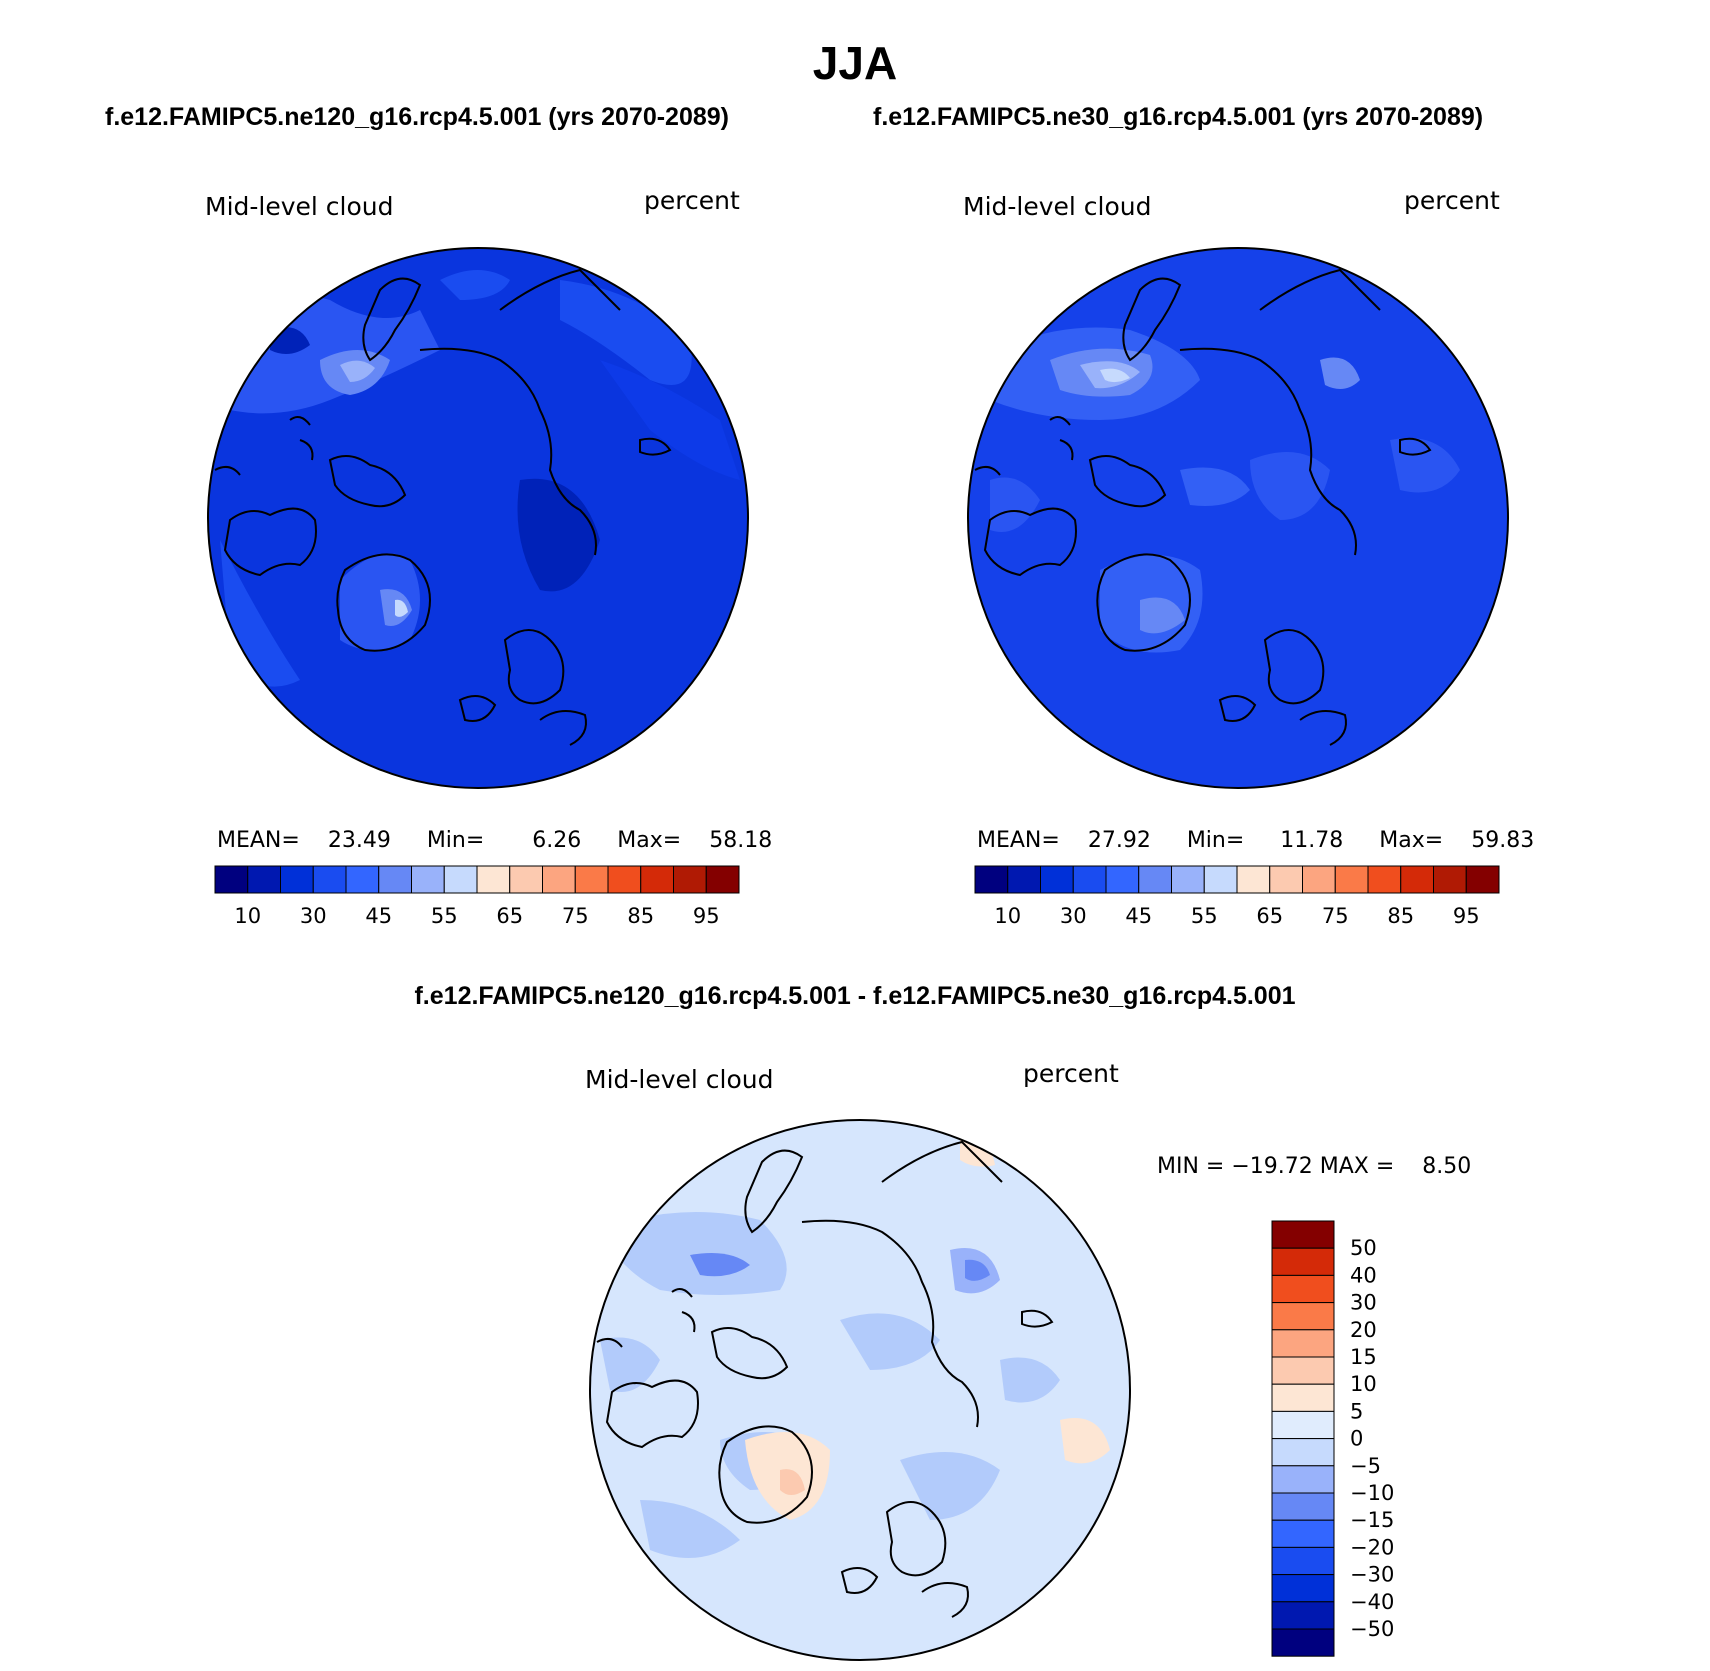  What do you see at coordinates (1237, 896) in the screenshot?
I see `right-colorbar: 10 30 45 55 65 75 85 95` at bounding box center [1237, 896].